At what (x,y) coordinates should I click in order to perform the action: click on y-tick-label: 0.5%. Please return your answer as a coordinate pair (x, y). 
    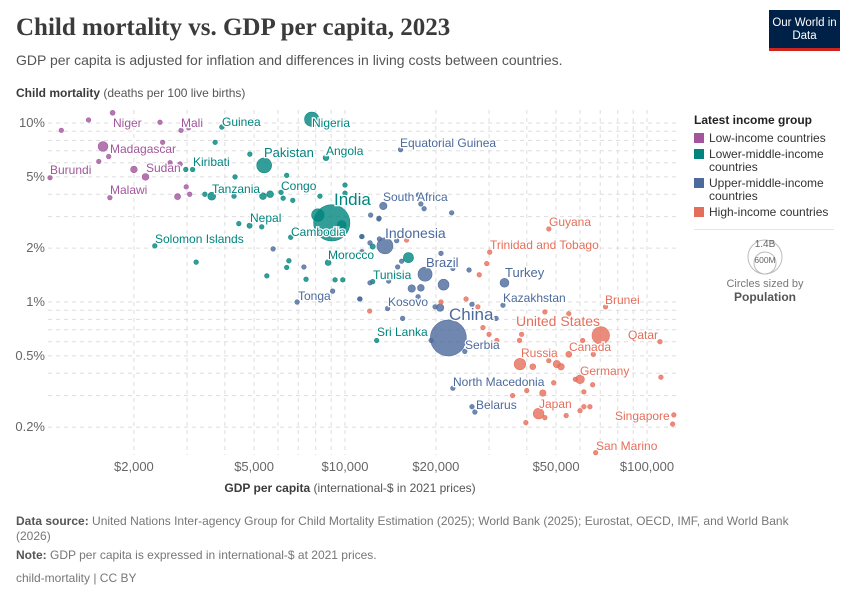
    Looking at the image, I should click on (30, 355).